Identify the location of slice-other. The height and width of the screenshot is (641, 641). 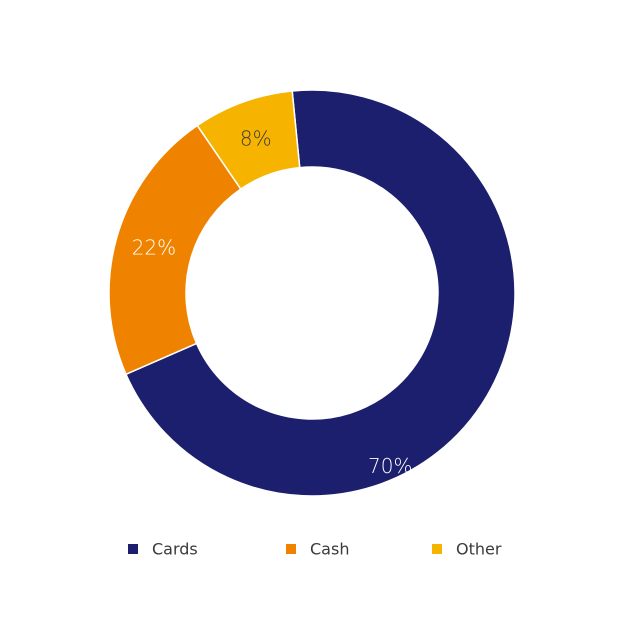
(248, 140).